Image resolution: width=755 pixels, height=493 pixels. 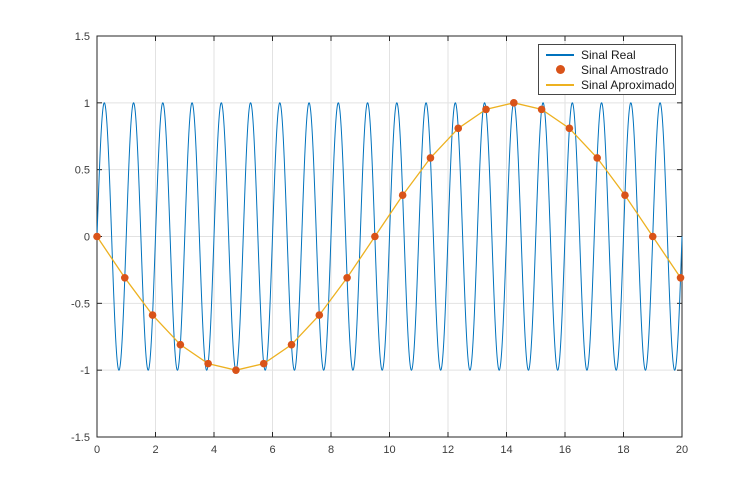 I want to click on y-tick-label: 1, so click(x=87, y=104).